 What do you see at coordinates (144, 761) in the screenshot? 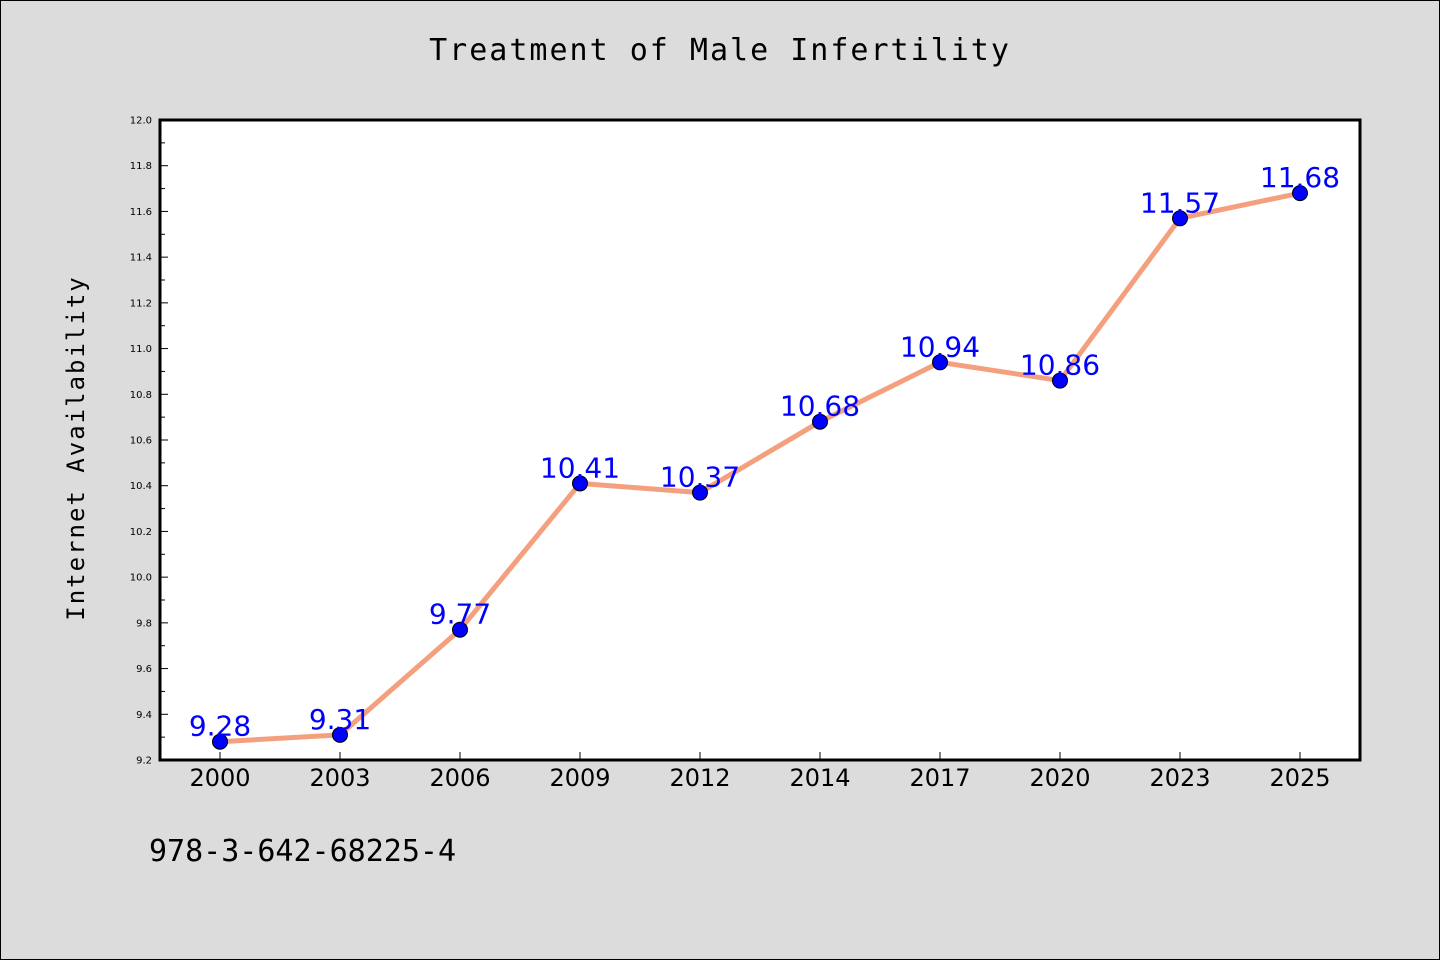
I see `y-tick-label: 9.2` at bounding box center [144, 761].